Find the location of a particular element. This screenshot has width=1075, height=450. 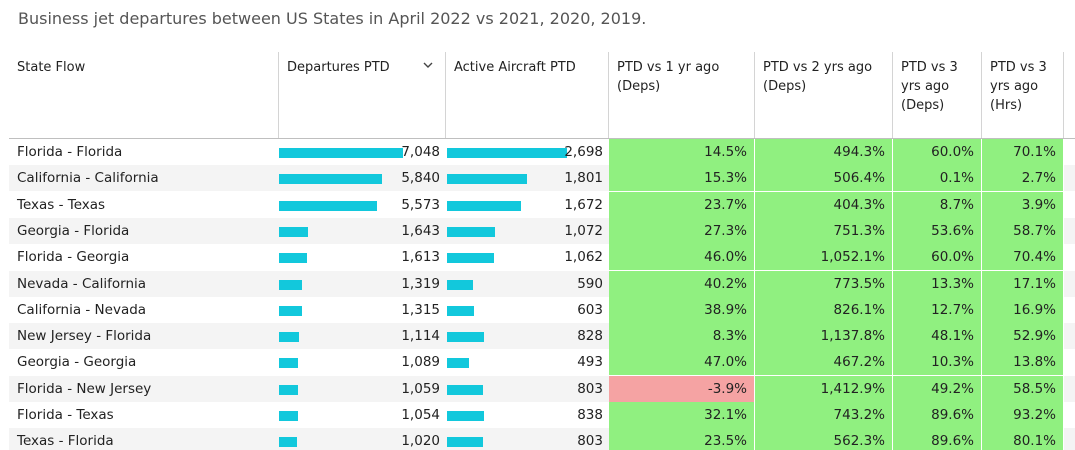

ptd-vs-1yr-cell: 47.0% is located at coordinates (682, 362).